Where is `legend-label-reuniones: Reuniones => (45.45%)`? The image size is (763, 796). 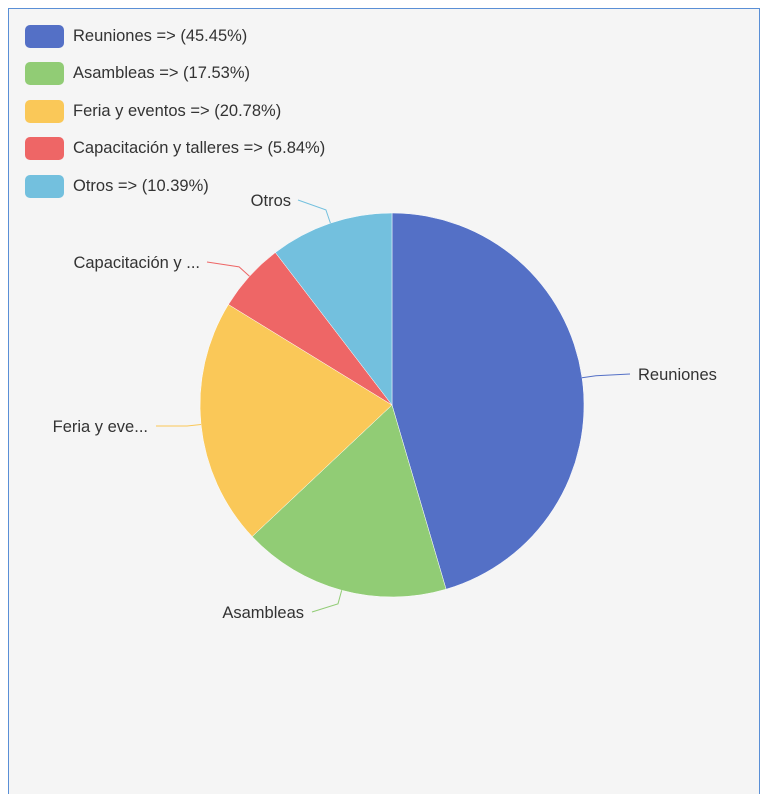
legend-label-reuniones: Reuniones => (45.45%) is located at coordinates (160, 35).